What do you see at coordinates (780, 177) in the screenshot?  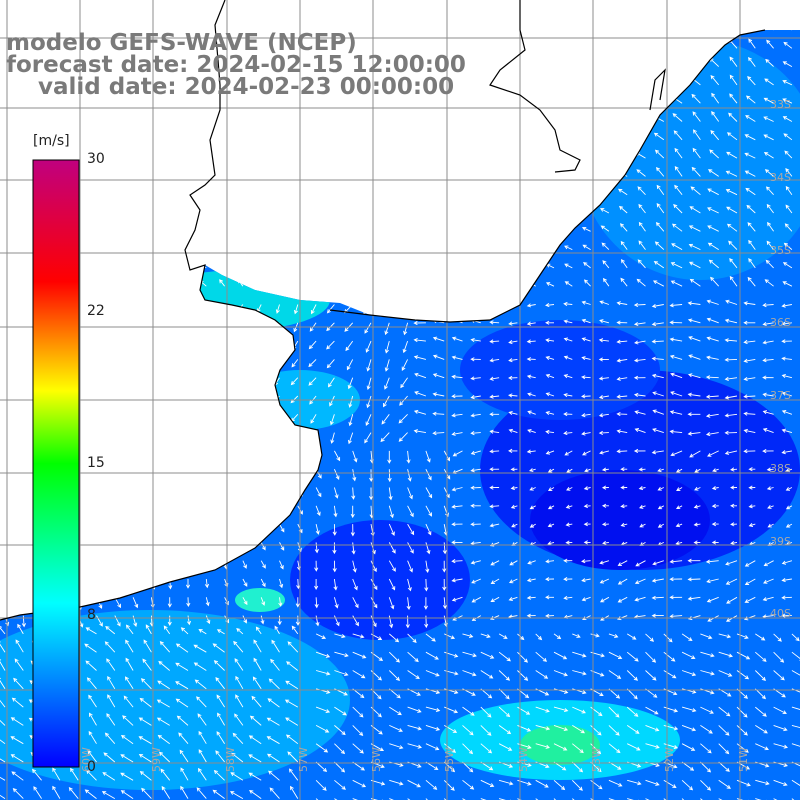 I see `lat-label: 34S` at bounding box center [780, 177].